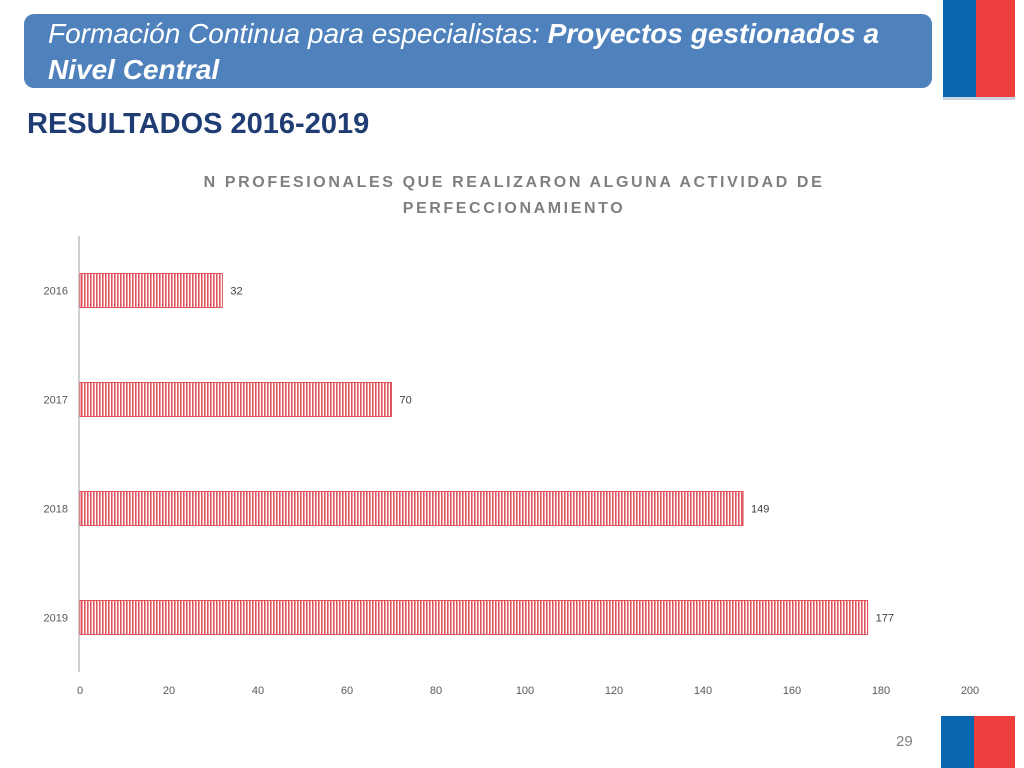 The image size is (1024, 768). Describe the element at coordinates (979, 98) in the screenshot. I see `flag-shadow` at that location.